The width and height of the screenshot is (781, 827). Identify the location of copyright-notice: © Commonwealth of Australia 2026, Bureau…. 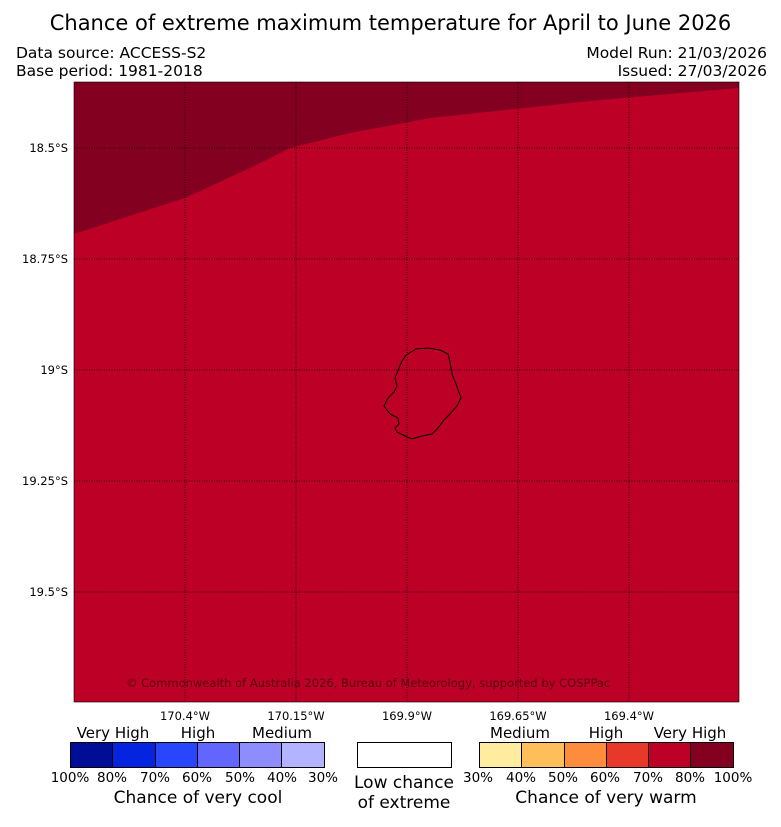
(368, 683).